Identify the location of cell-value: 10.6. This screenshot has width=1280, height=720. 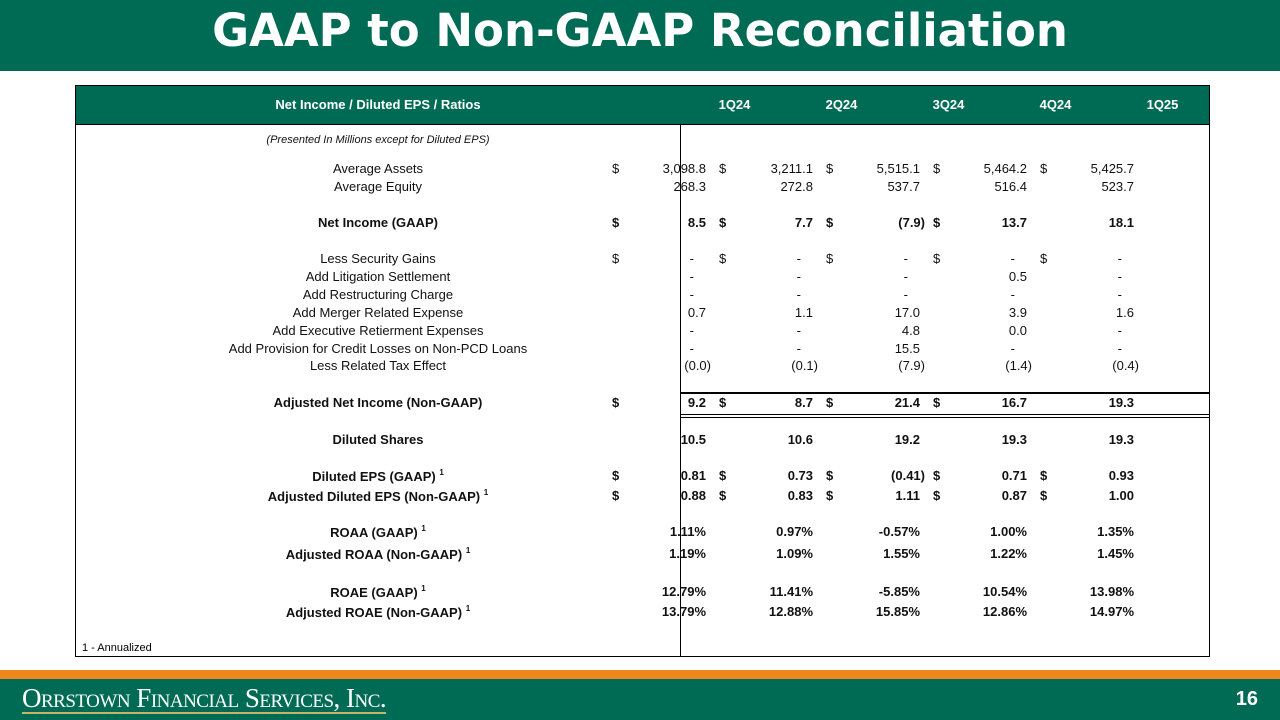
(800, 439).